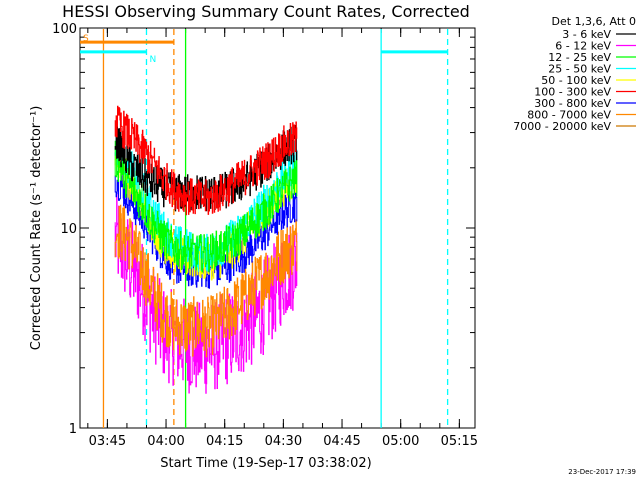  What do you see at coordinates (283, 441) in the screenshot?
I see `x-tick-label: 04:30` at bounding box center [283, 441].